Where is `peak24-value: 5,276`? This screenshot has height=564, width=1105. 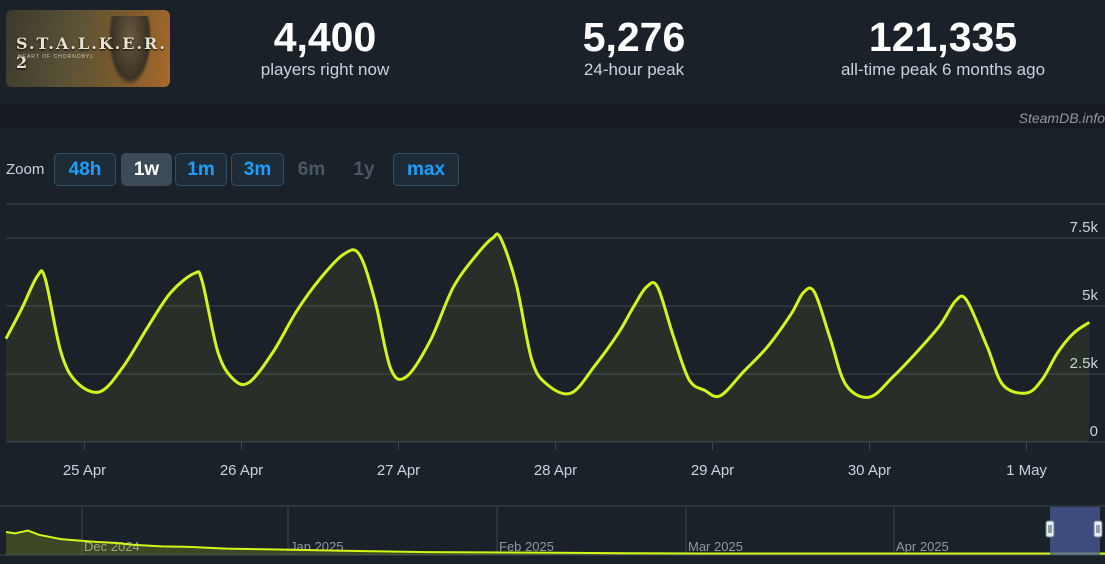
peak24-value: 5,276 is located at coordinates (634, 37).